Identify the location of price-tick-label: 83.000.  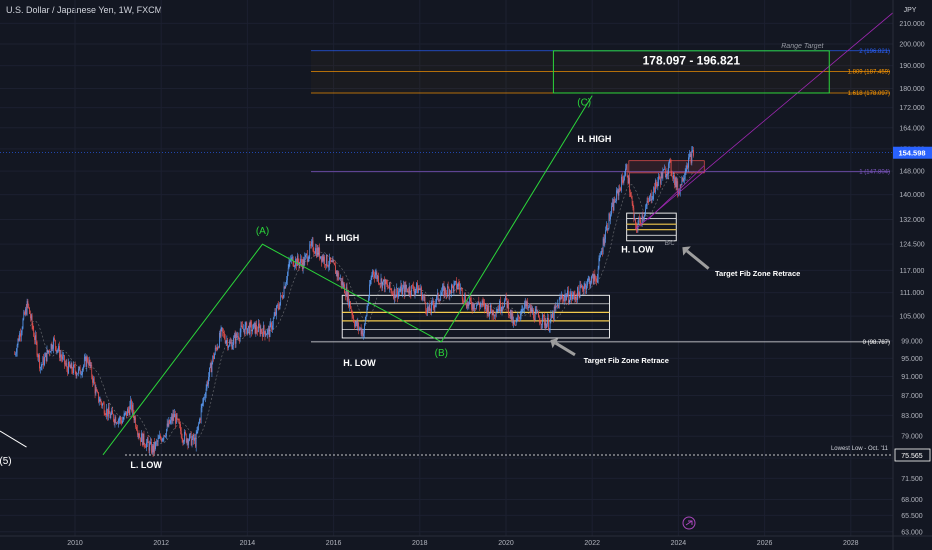
(912, 416).